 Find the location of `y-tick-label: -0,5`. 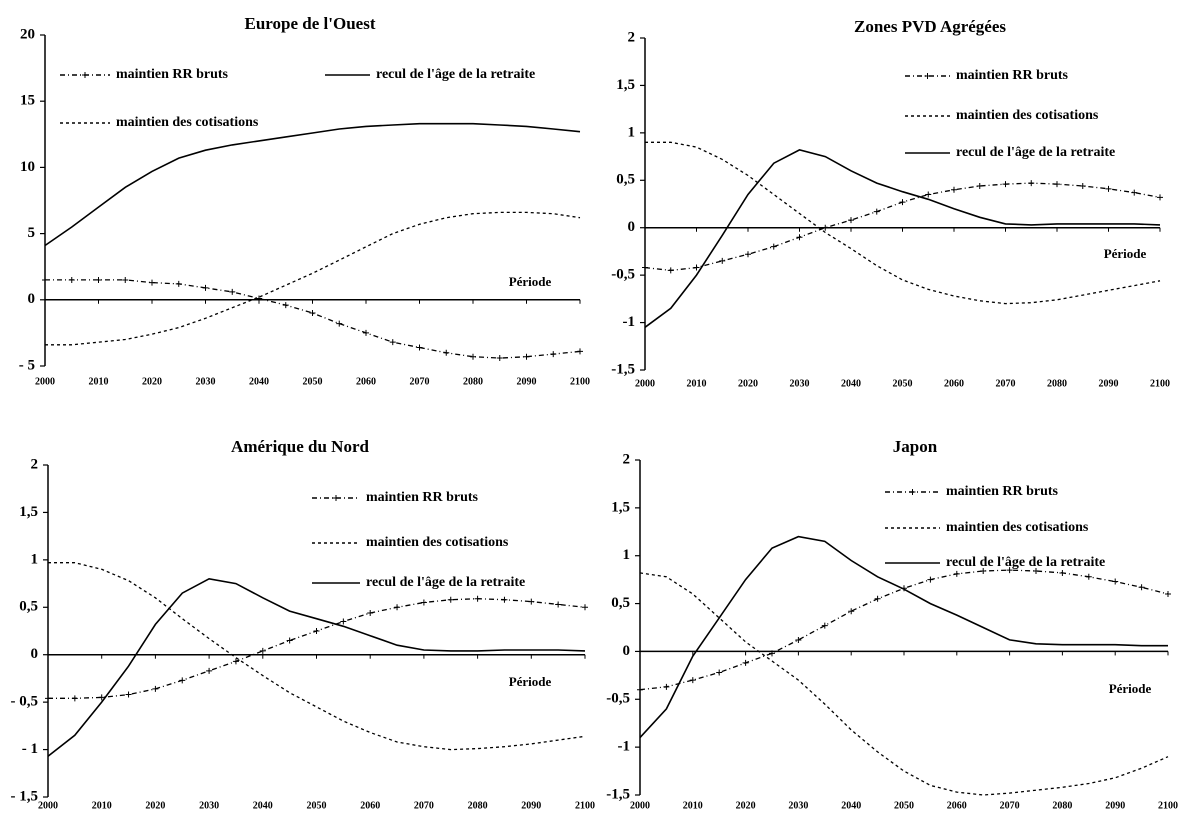

y-tick-label: -0,5 is located at coordinates (623, 275).